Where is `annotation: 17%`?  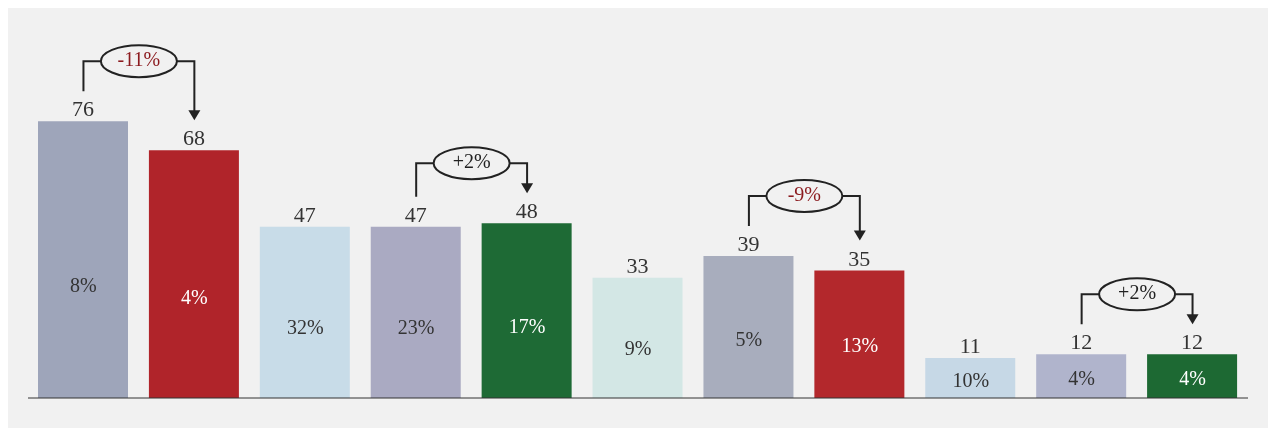 annotation: 17% is located at coordinates (527, 325).